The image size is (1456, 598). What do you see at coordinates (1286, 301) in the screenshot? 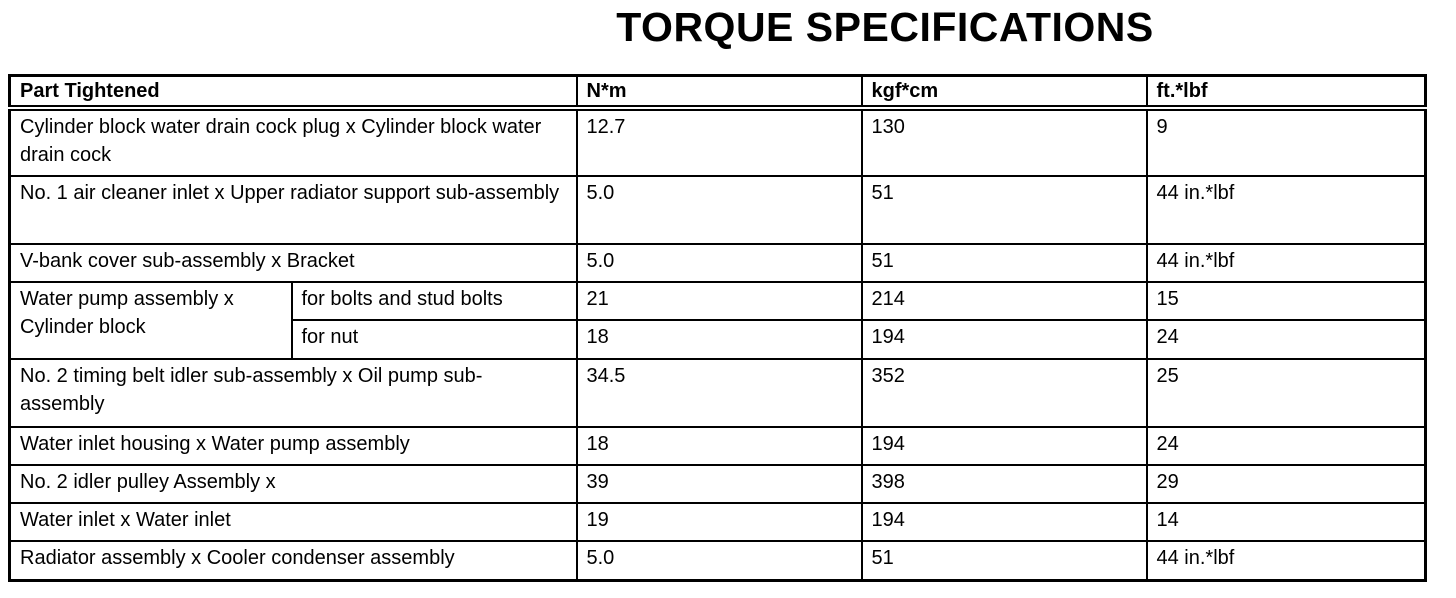
I see `ftlbf-cell: 15` at bounding box center [1286, 301].